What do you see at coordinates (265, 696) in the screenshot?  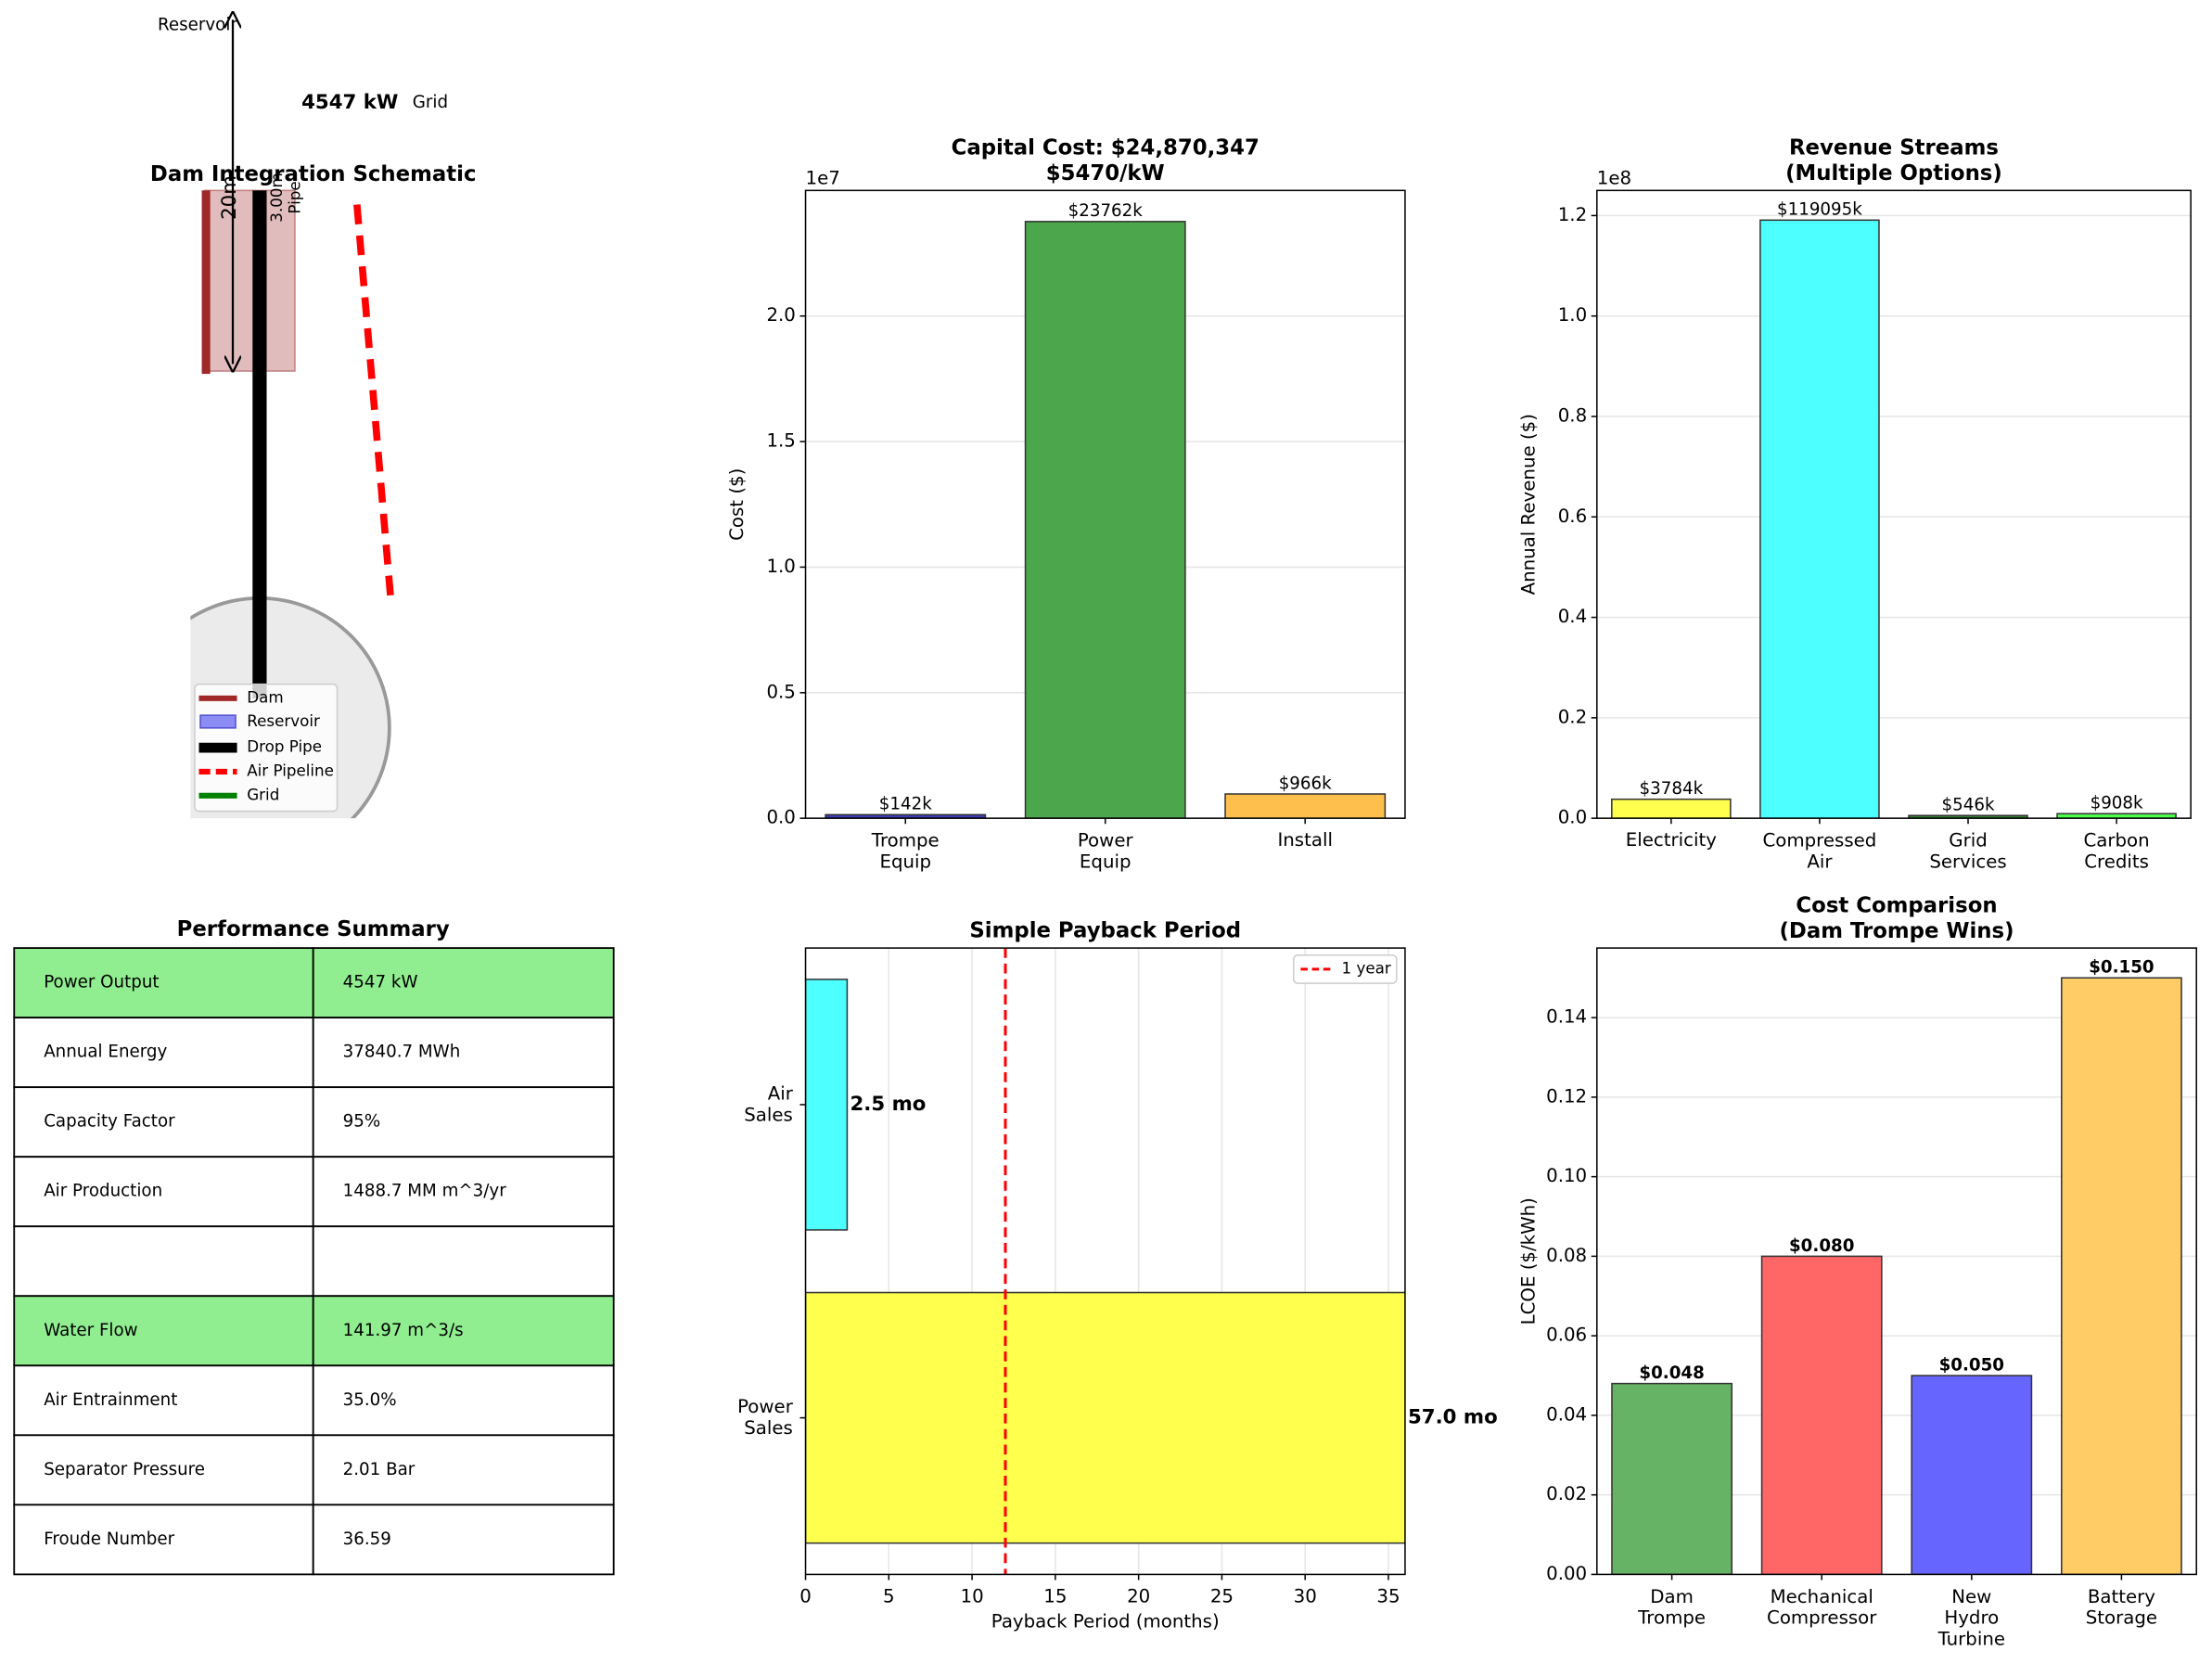 I see `legend-label: Dam` at bounding box center [265, 696].